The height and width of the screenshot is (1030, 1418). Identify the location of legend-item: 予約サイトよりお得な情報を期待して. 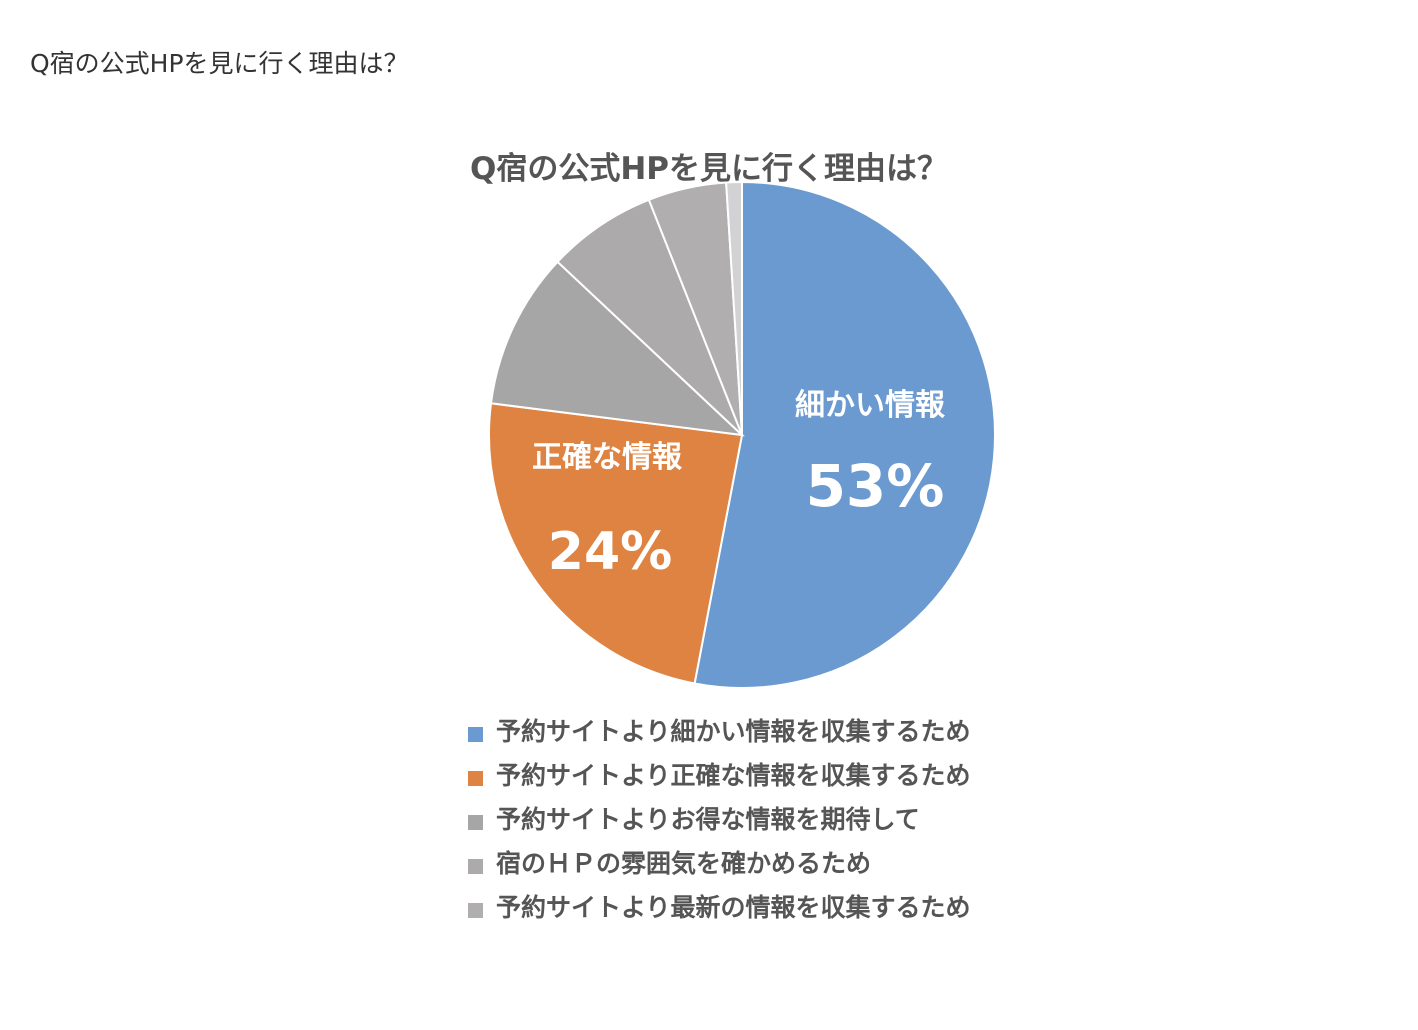
(719, 818).